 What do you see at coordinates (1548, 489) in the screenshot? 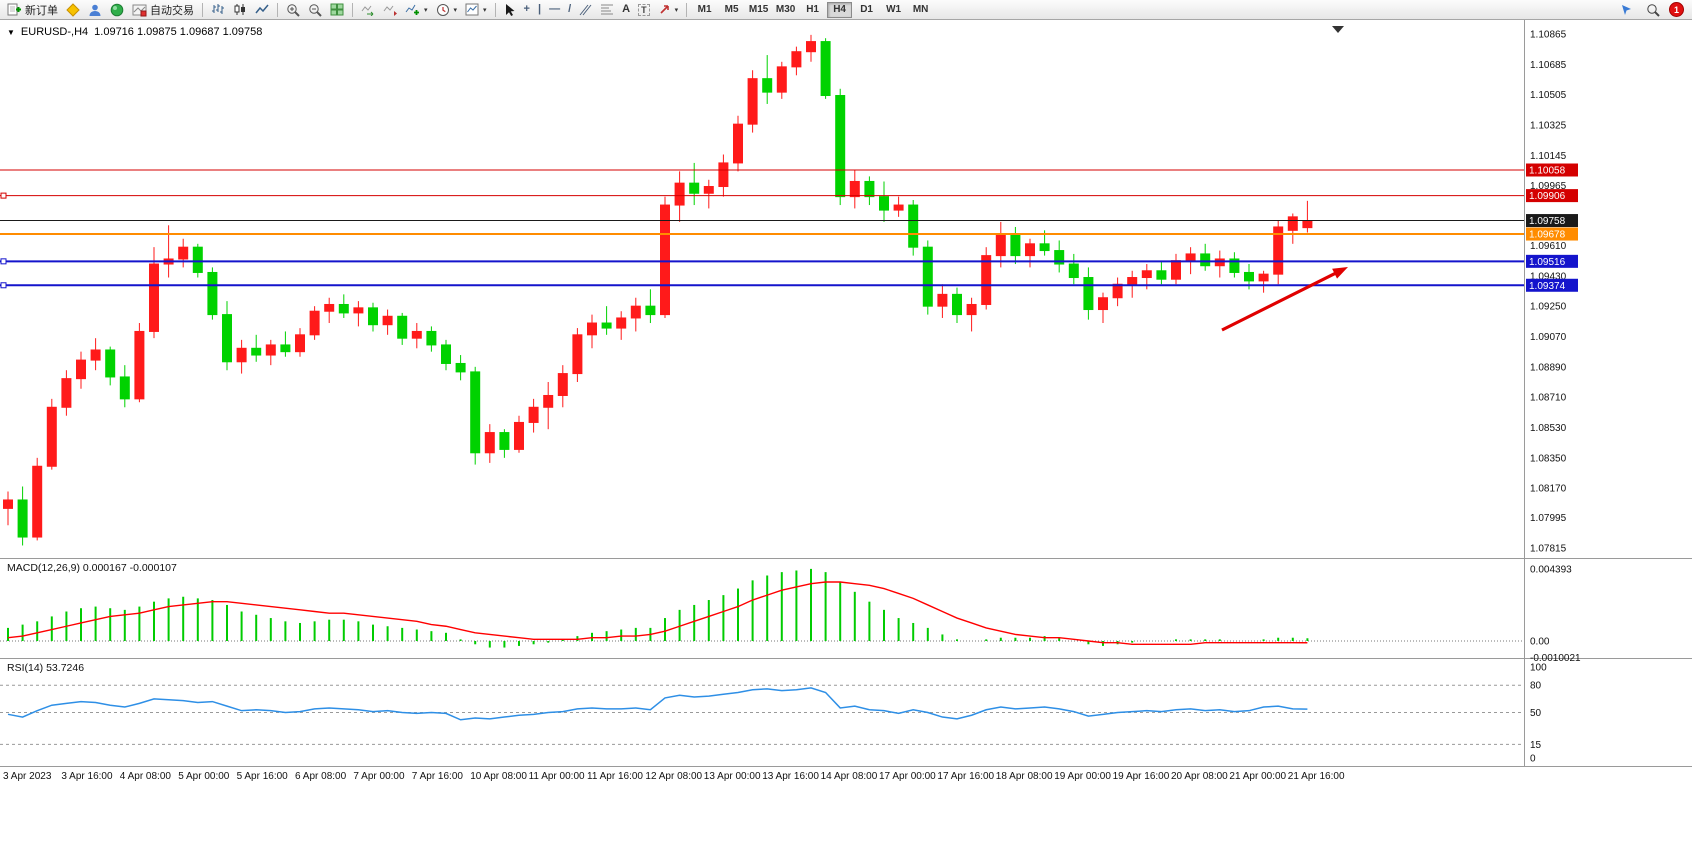
I see `svg-text: 1.08170` at bounding box center [1548, 489].